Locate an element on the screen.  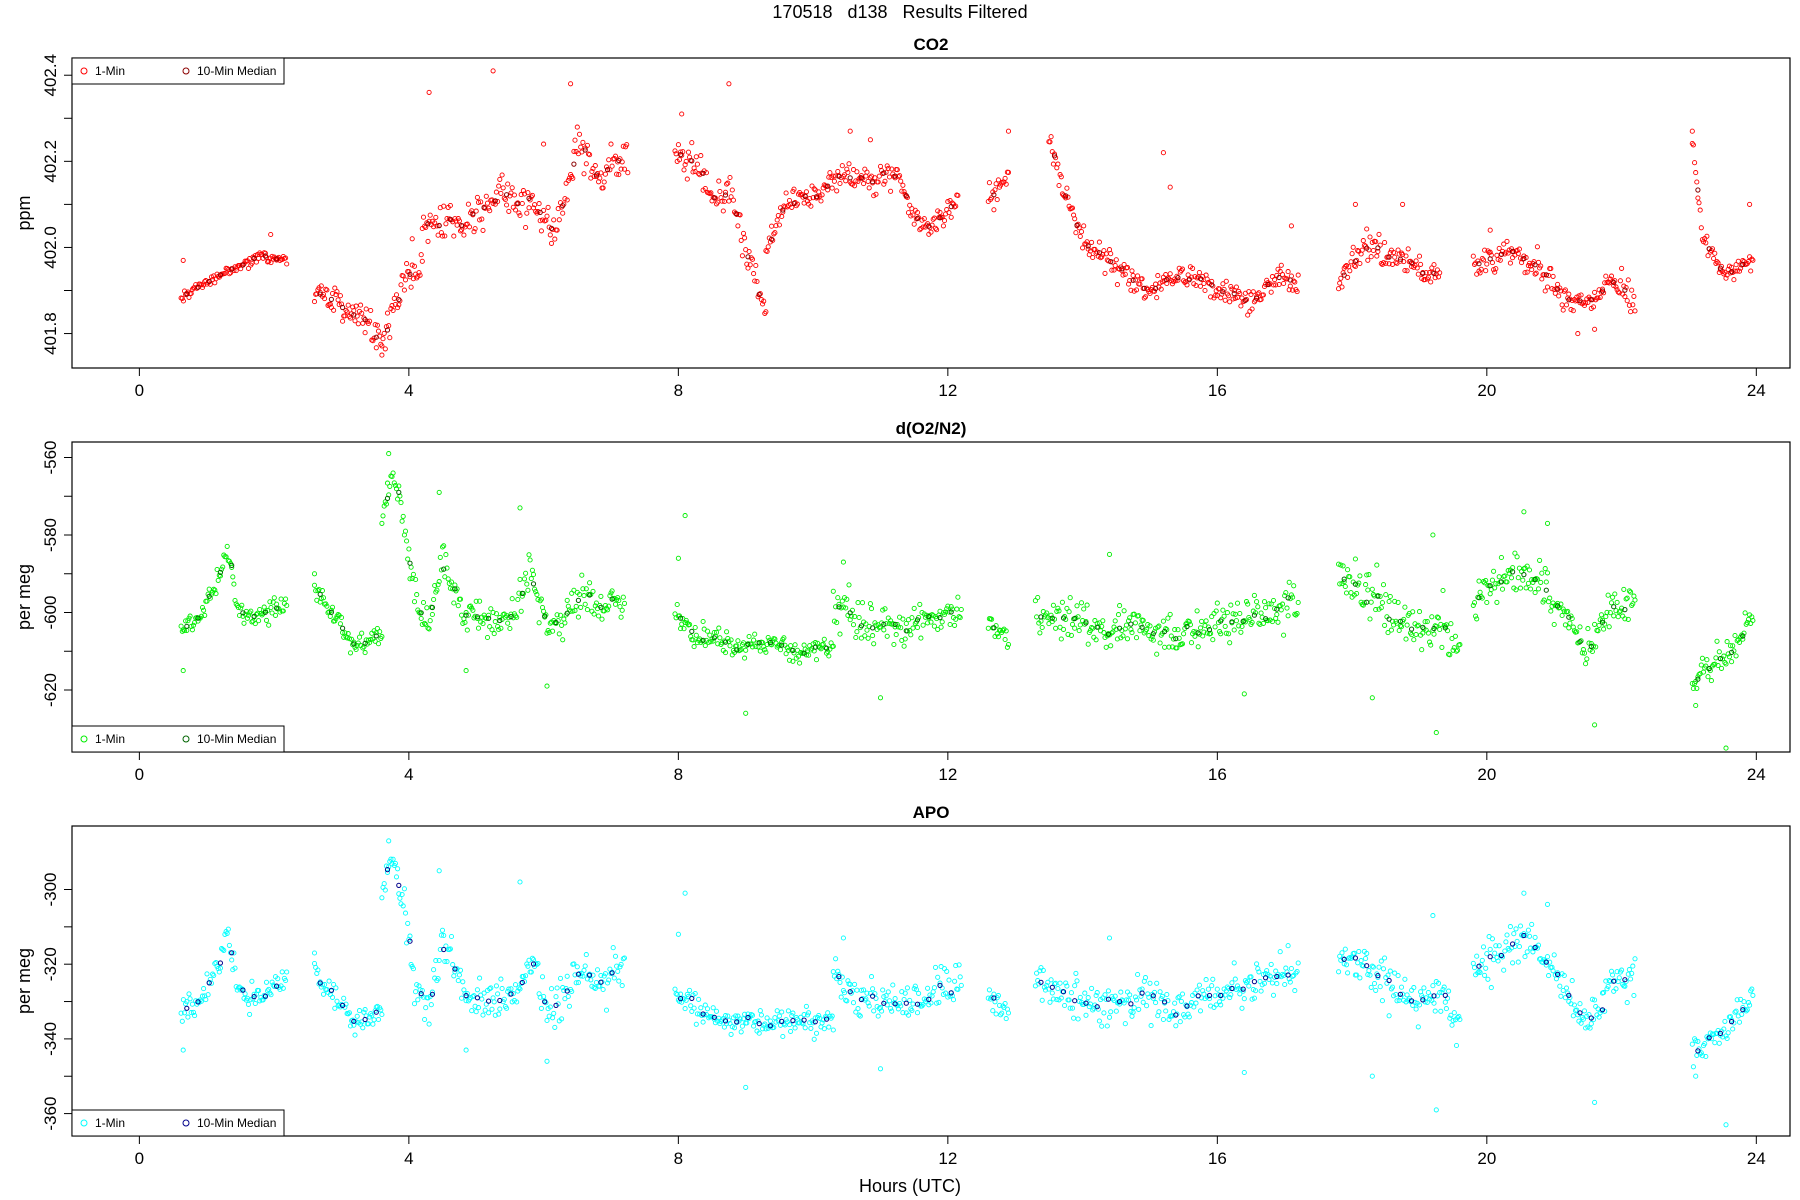
y-axis-label: per meg is located at coordinates (24, 981).